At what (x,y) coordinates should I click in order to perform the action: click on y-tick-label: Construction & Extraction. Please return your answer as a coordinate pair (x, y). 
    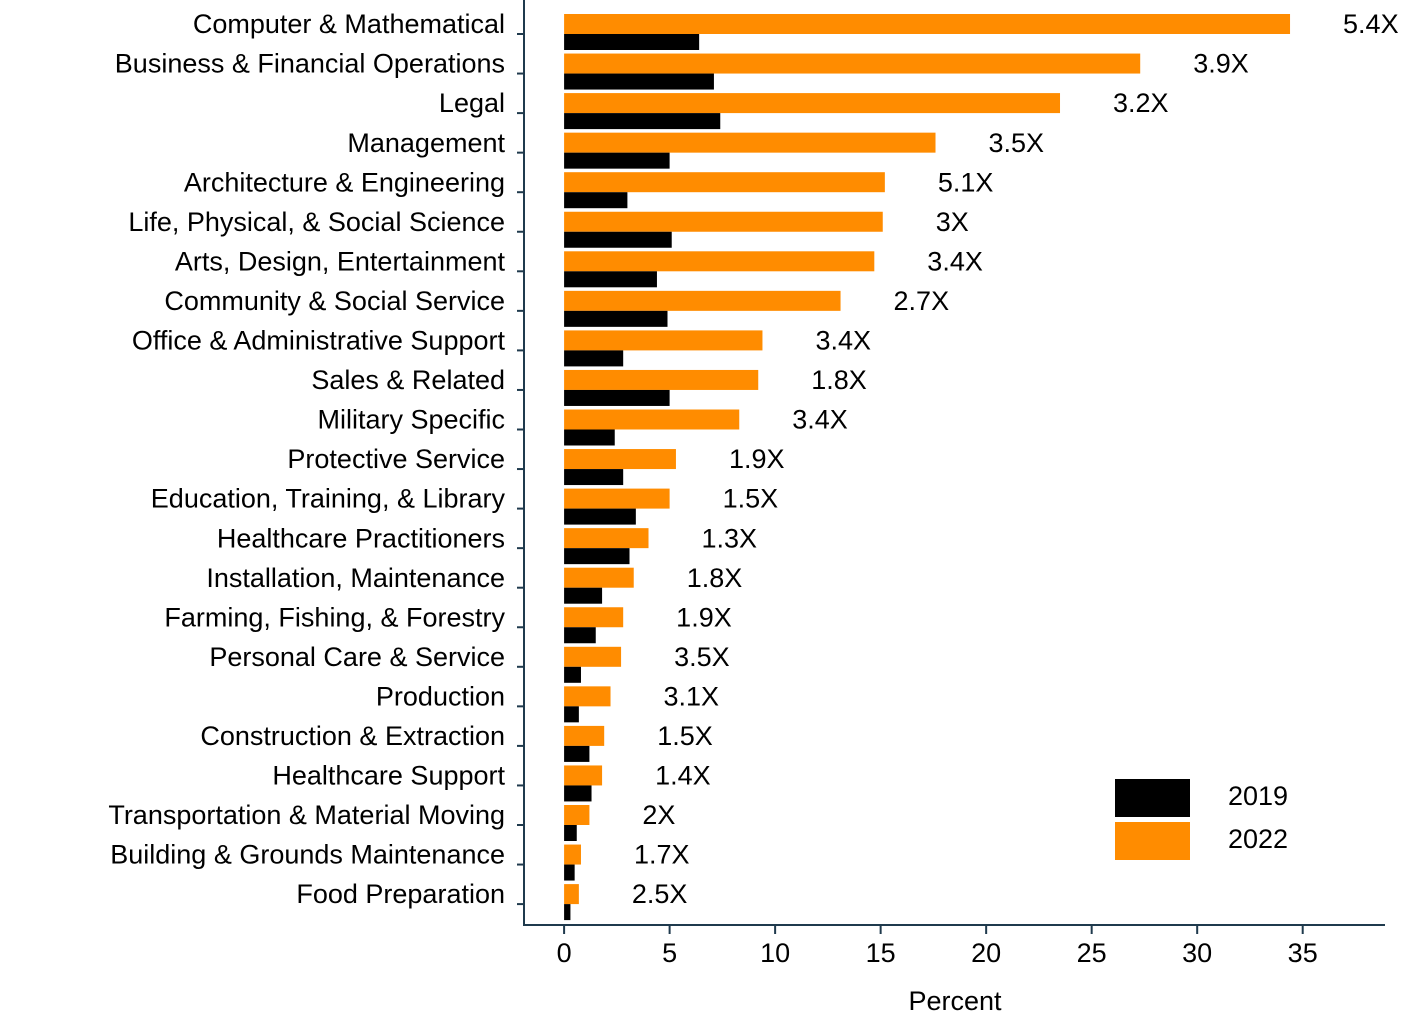
    Looking at the image, I should click on (352, 736).